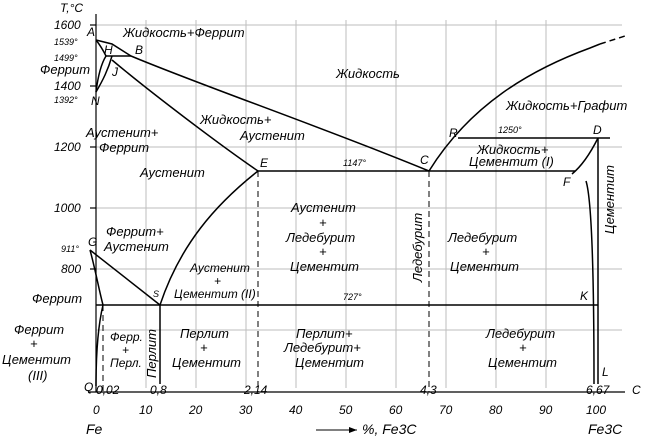  What do you see at coordinates (598, 390) in the screenshot?
I see `comp-tick-667: 6,67` at bounding box center [598, 390].